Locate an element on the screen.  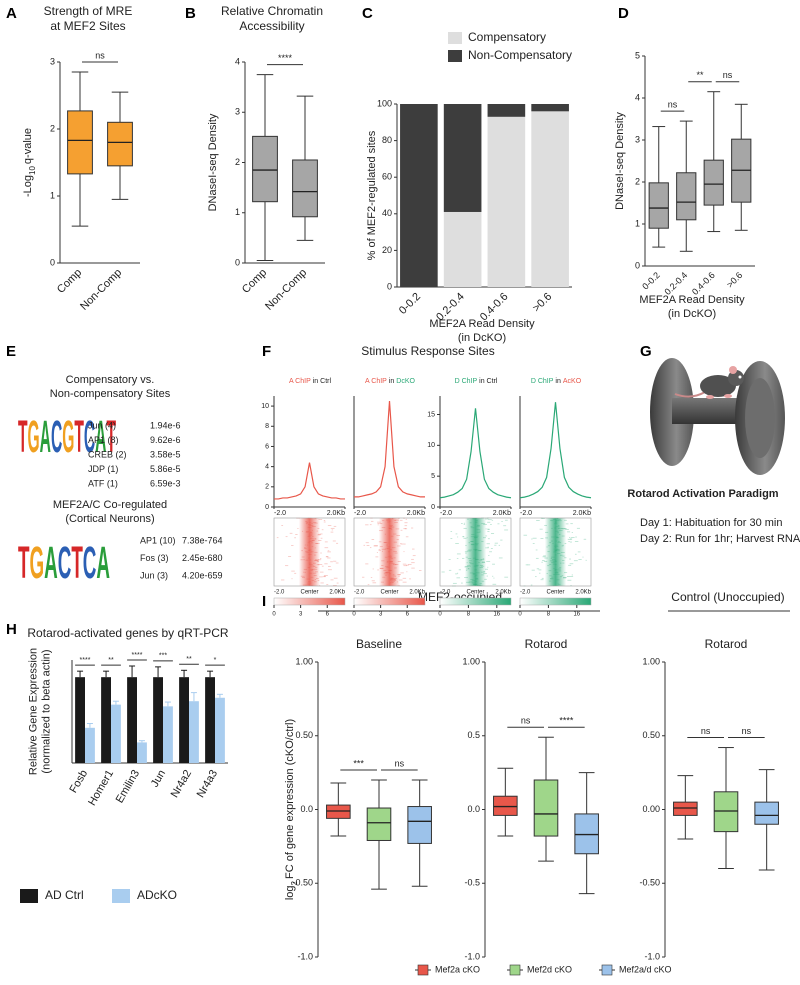
y-tick-label: 0.5 is located at coordinates (473, 735).